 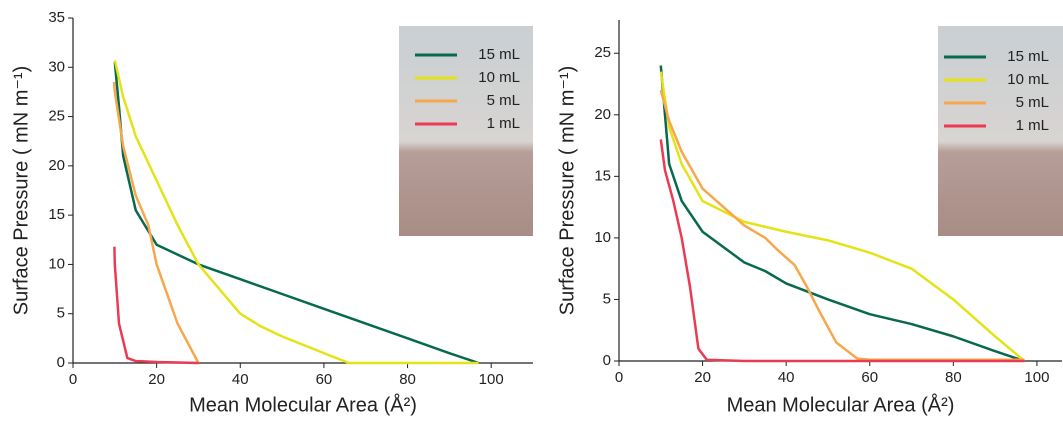 I want to click on y-tick-label: 30, so click(x=56, y=66).